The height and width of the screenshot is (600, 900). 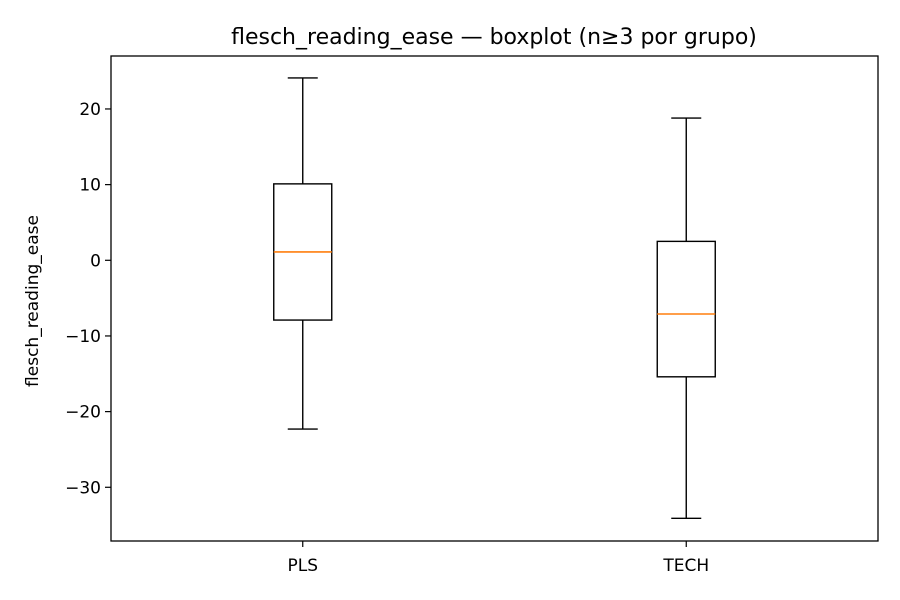 I want to click on y-tick-label: −10, so click(x=83, y=337).